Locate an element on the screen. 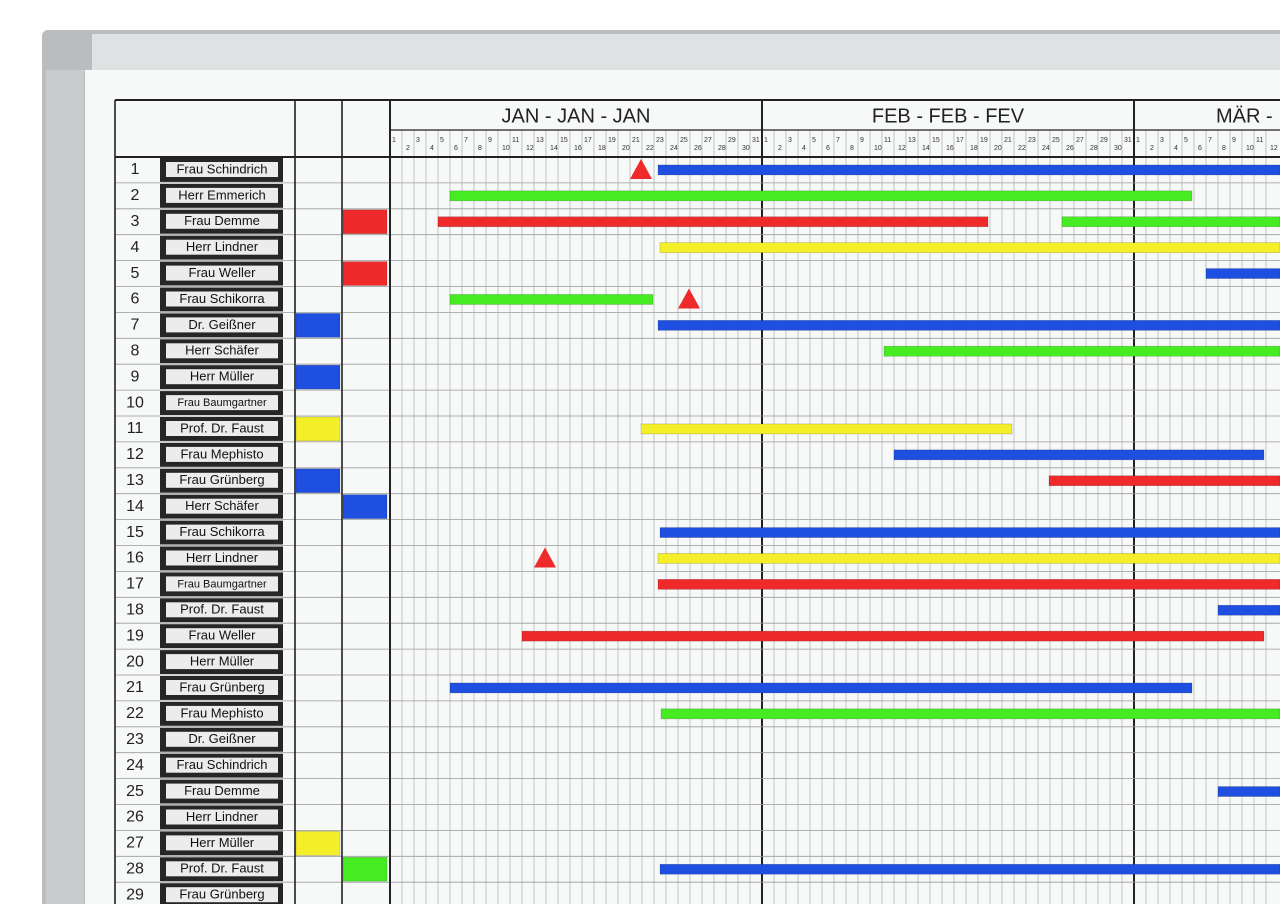  day-number: 8 is located at coordinates (852, 148).